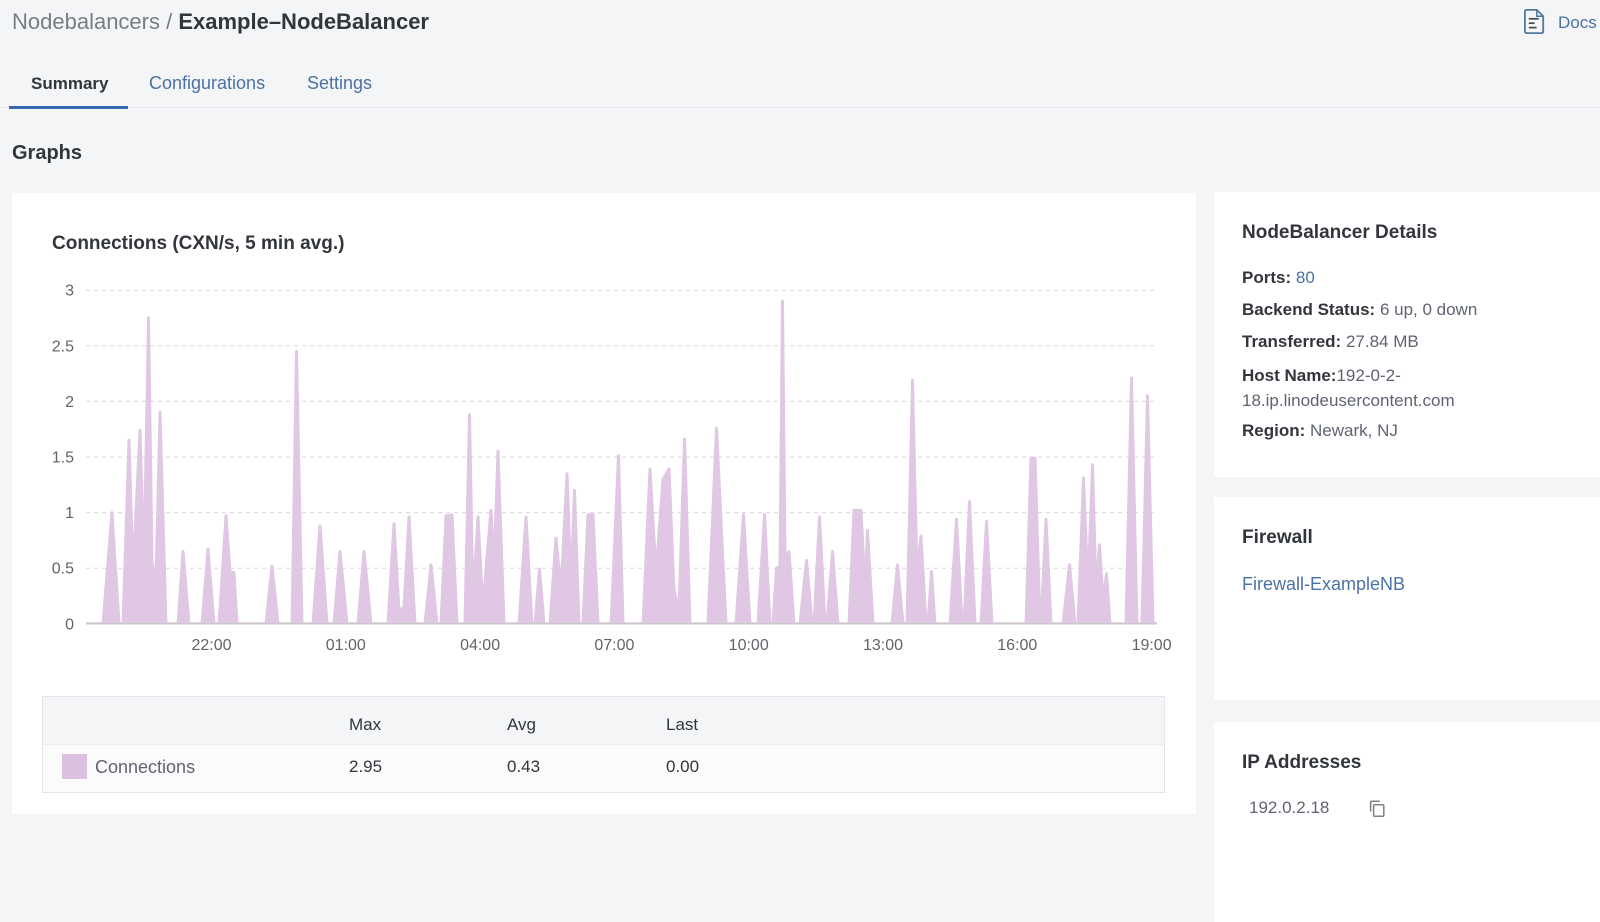 This screenshot has height=922, width=1600. I want to click on svg-text: 2, so click(69, 402).